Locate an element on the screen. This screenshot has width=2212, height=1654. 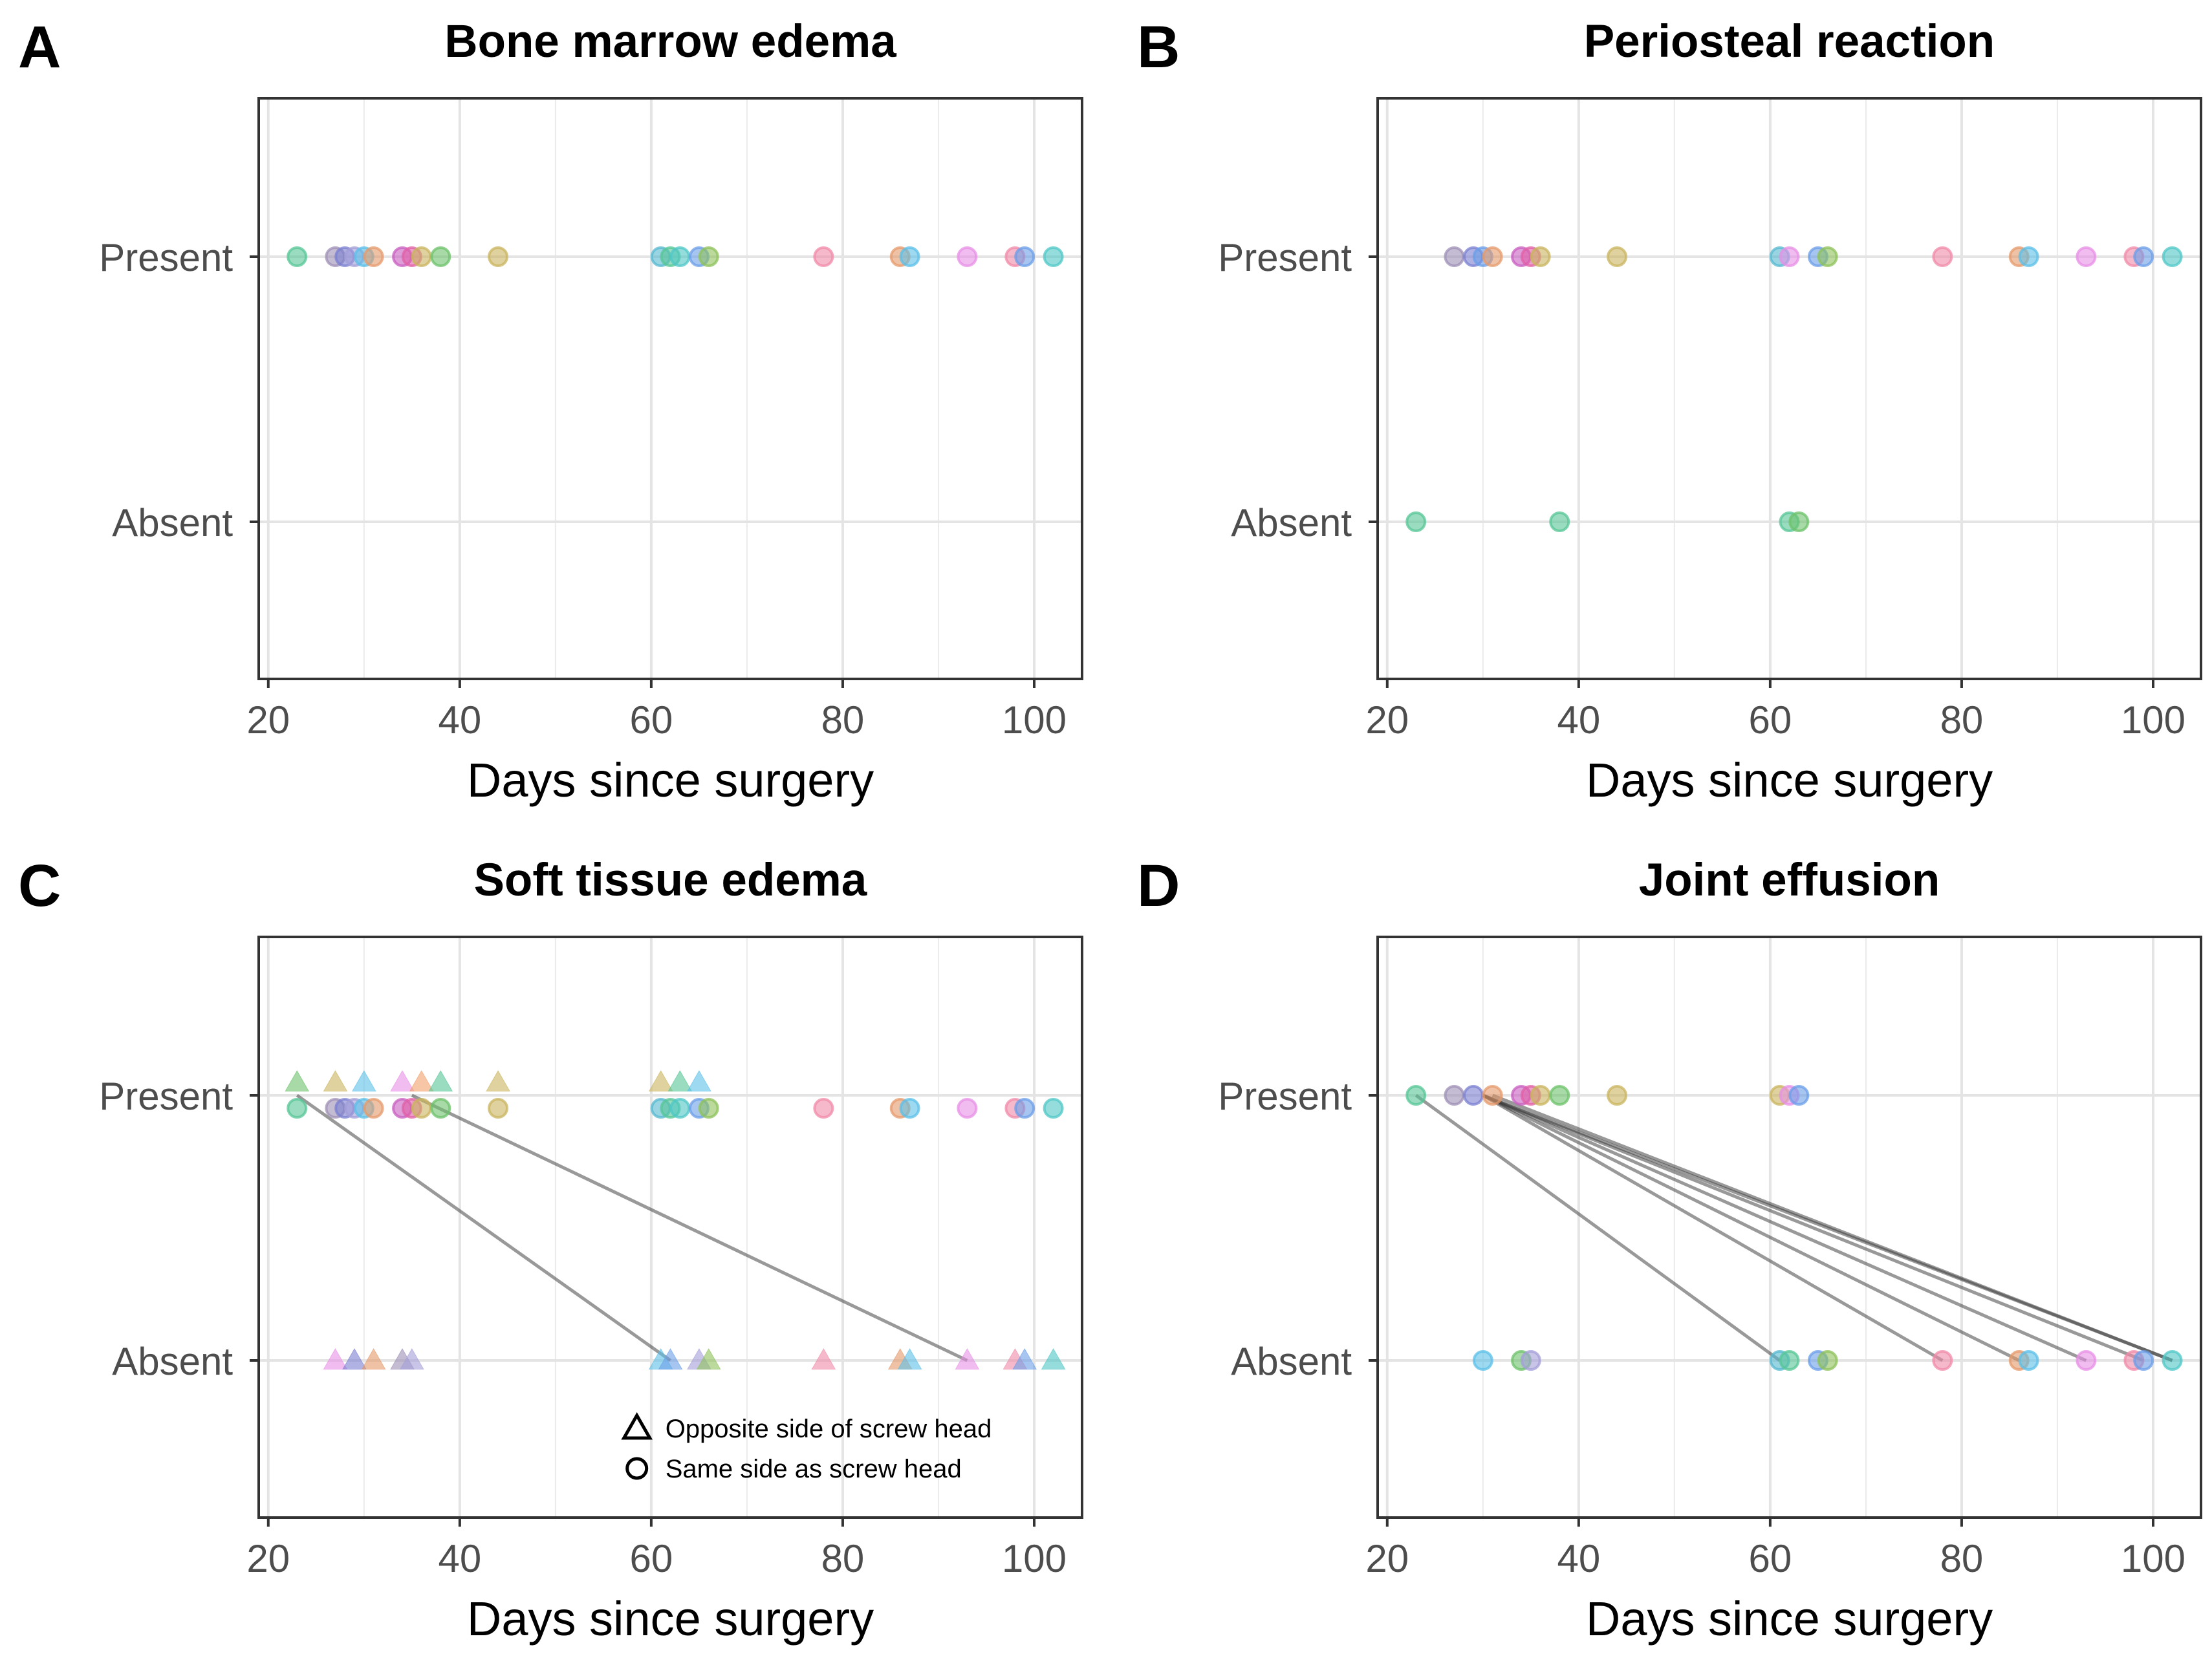
legend-circle-icon is located at coordinates (637, 1469).